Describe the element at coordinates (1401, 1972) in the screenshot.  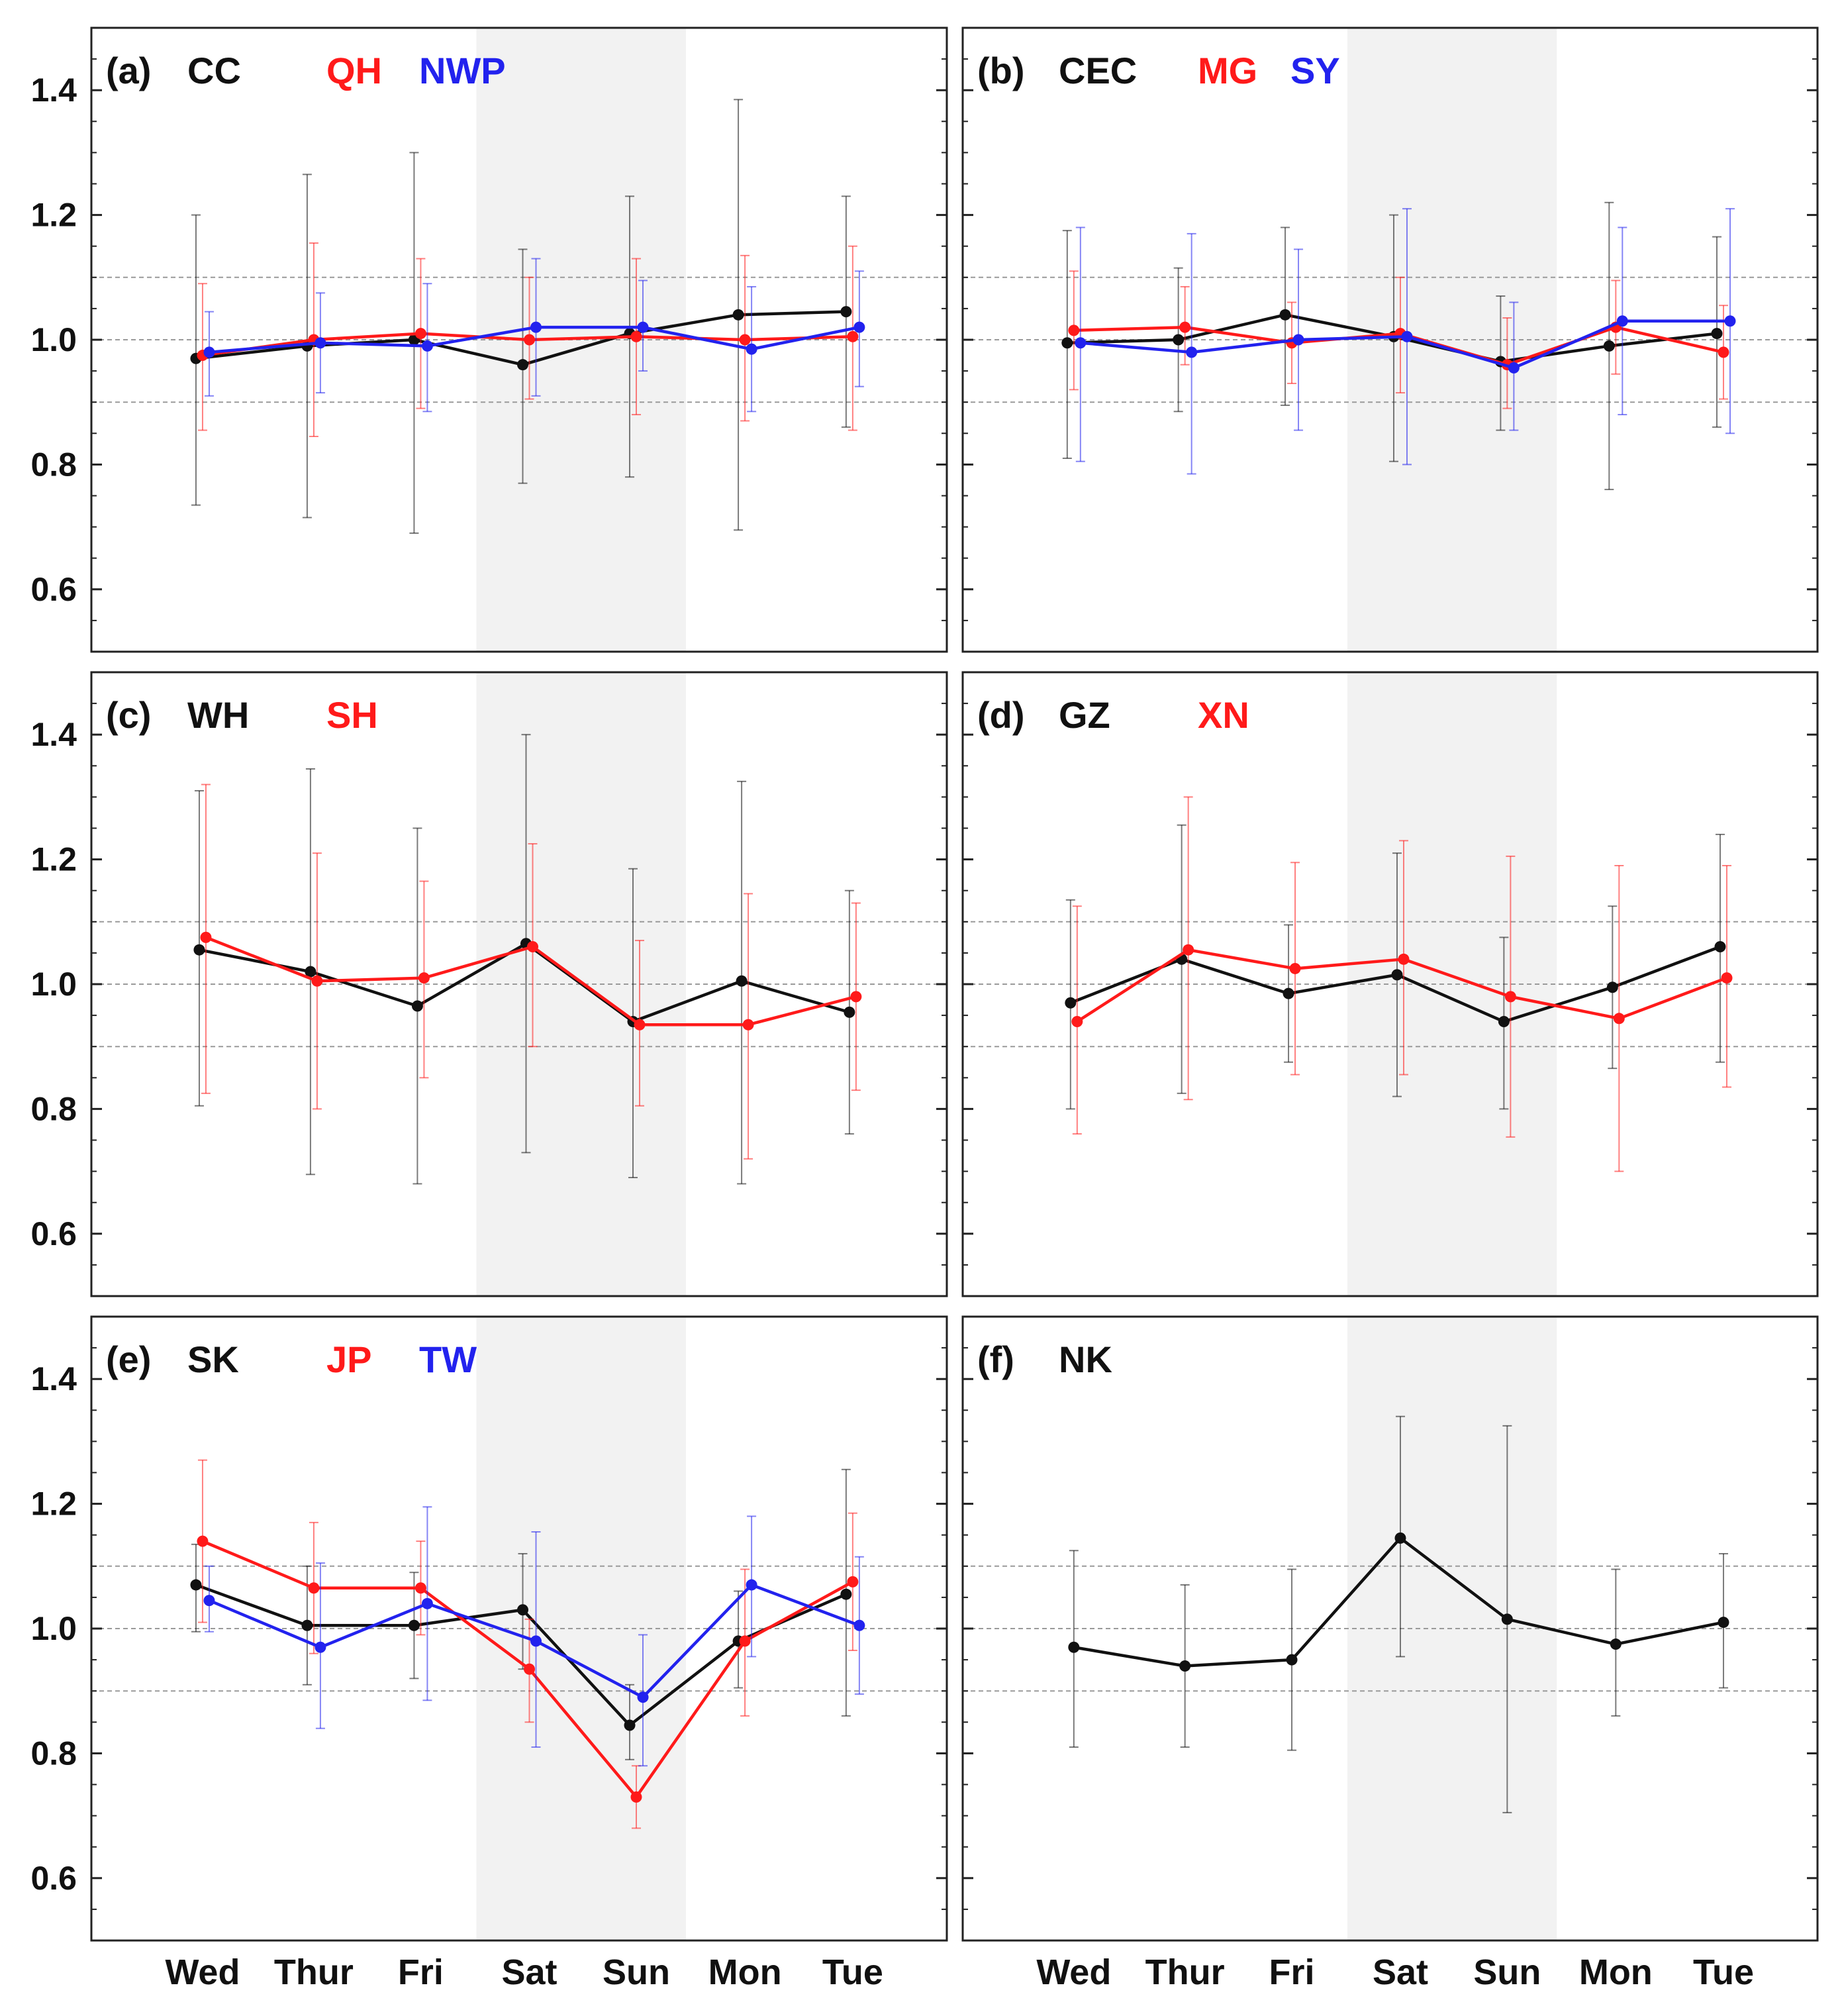
I see `x-tick-label: Sat` at that location.